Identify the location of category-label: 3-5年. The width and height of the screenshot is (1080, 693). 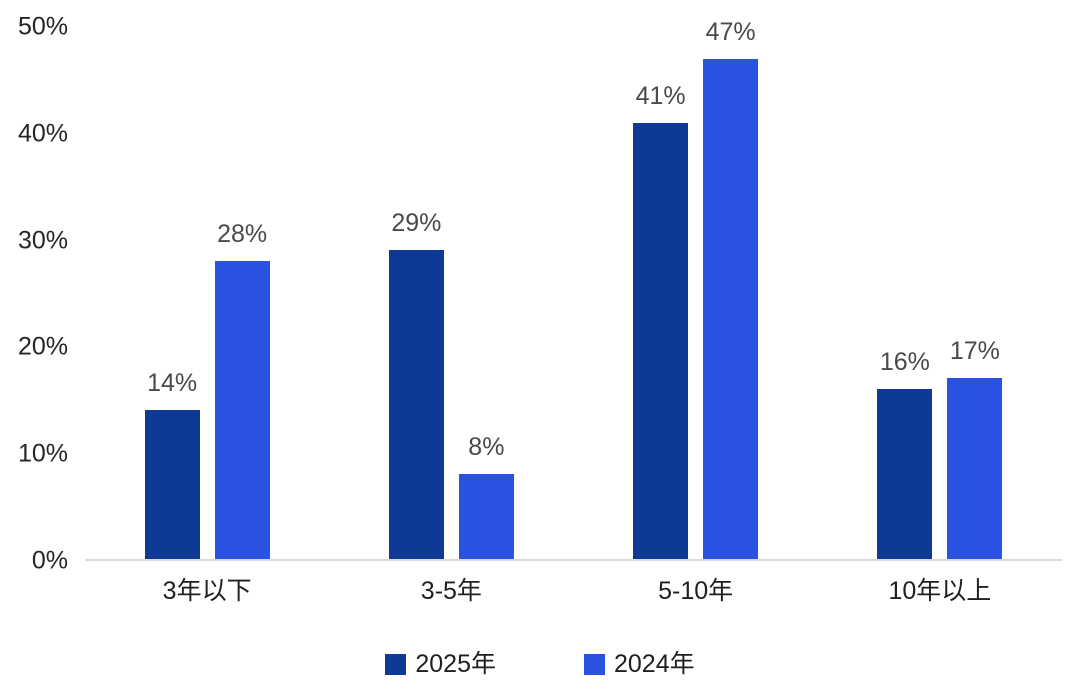
(451, 591).